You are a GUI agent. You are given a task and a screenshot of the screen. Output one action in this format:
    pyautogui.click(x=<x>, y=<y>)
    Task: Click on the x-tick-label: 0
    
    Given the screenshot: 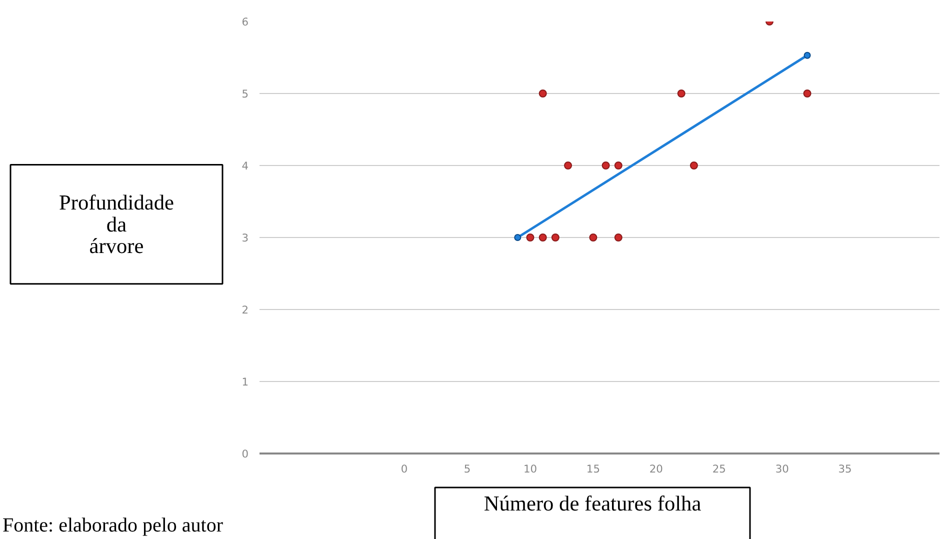 What is the action you would take?
    pyautogui.click(x=404, y=469)
    